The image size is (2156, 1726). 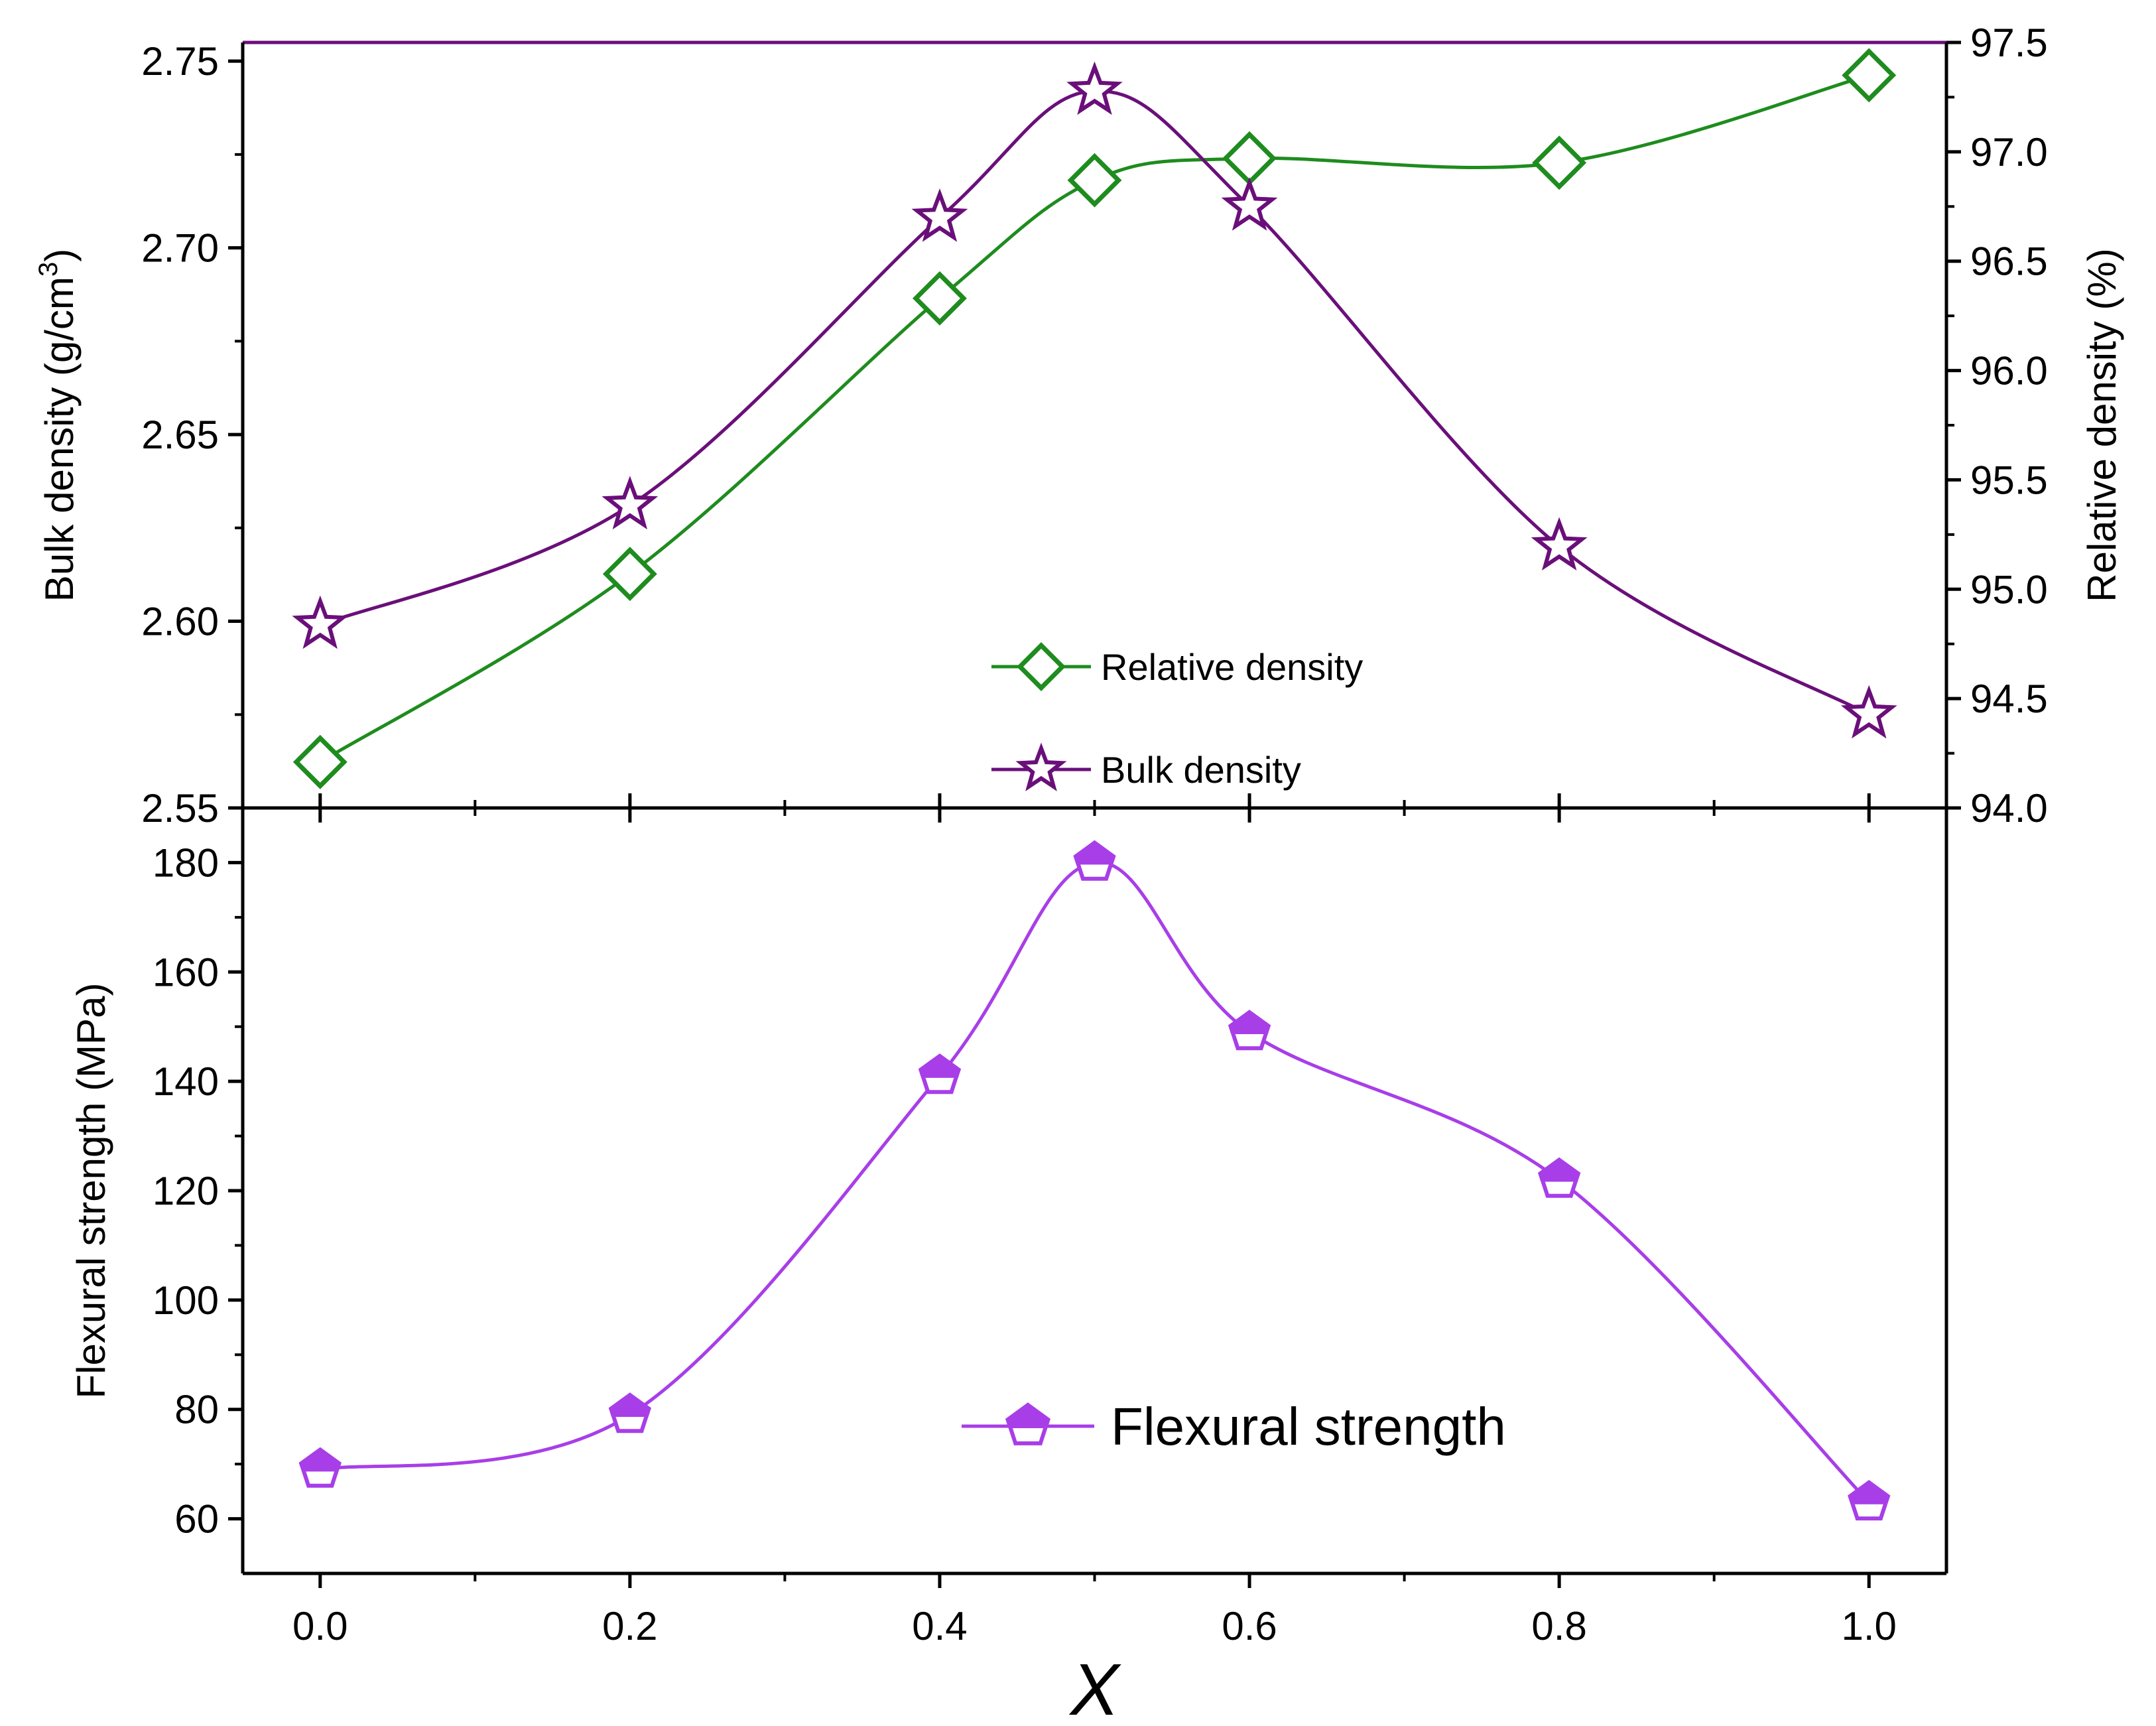 I want to click on ytick-bottom-label: 80, so click(x=196, y=1410).